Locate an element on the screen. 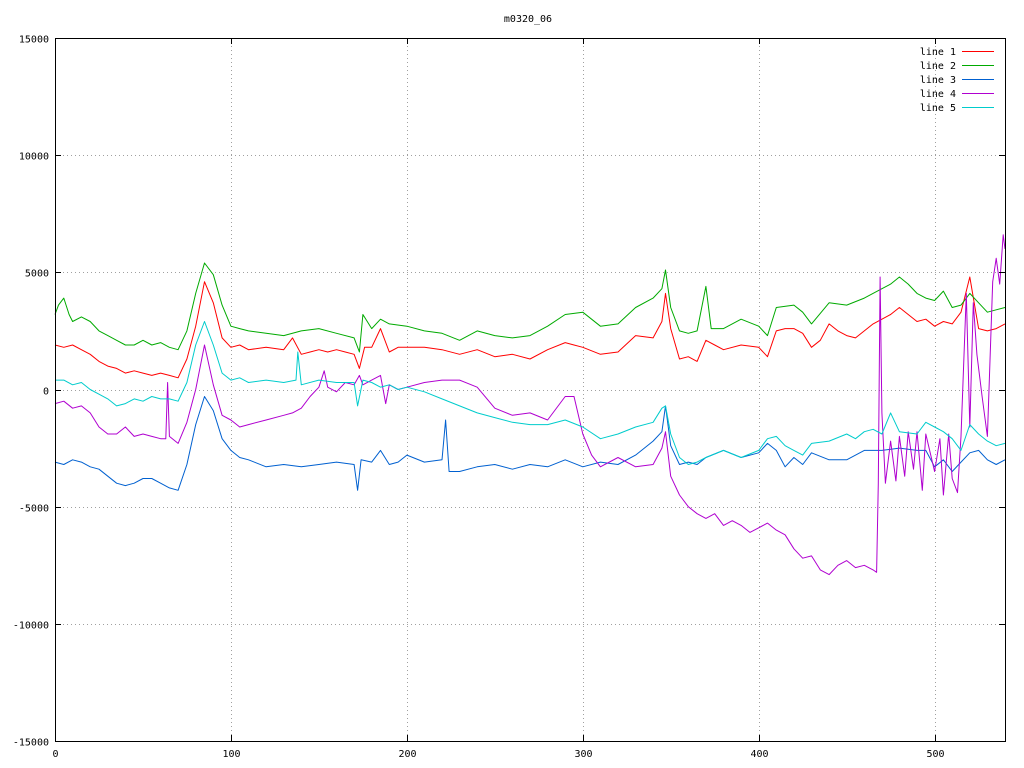 This screenshot has height=768, width=1024. legend-label-5: line 5 is located at coordinates (938, 108).